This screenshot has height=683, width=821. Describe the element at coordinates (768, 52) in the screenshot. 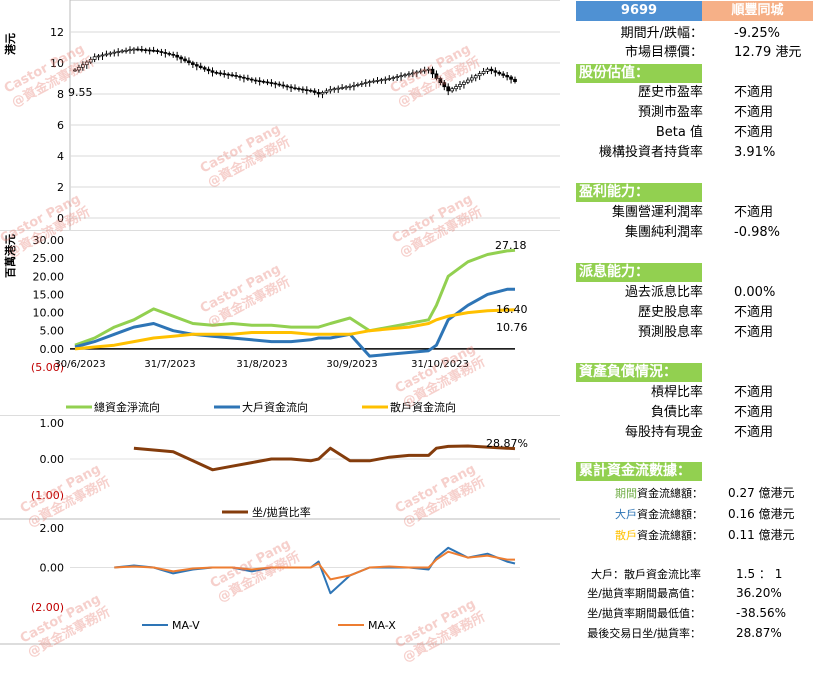

I see `target-value: 12.79 港元` at that location.